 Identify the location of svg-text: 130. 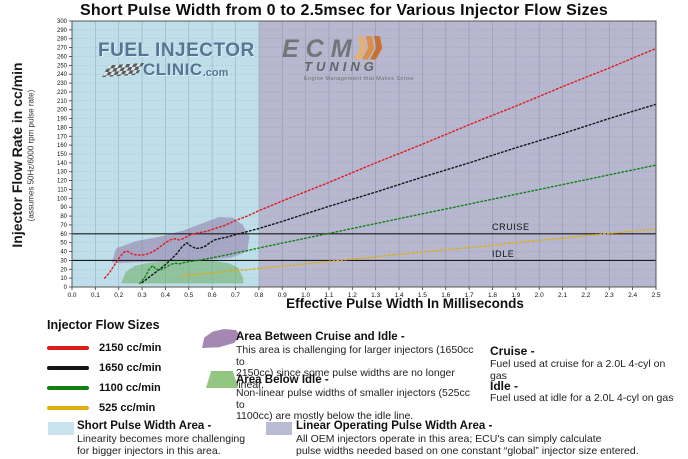
(62, 173).